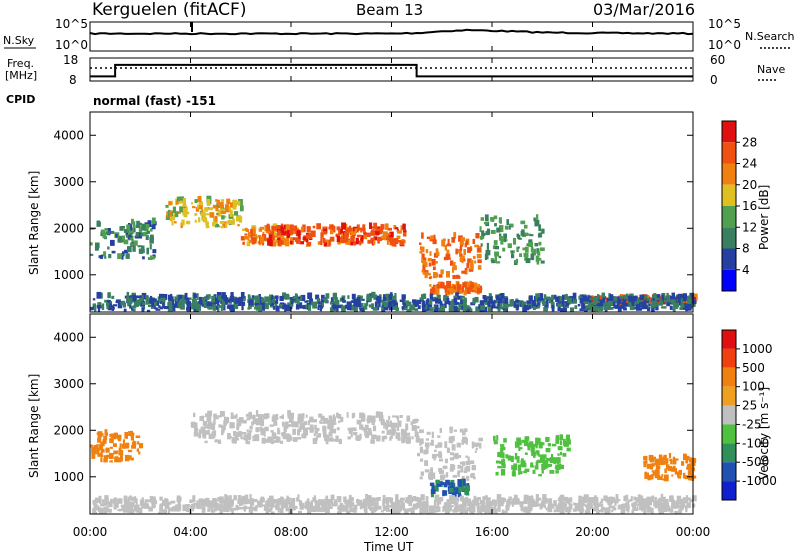 The width and height of the screenshot is (800, 554). What do you see at coordinates (729, 174) in the screenshot?
I see `power-colorbar-segment` at bounding box center [729, 174].